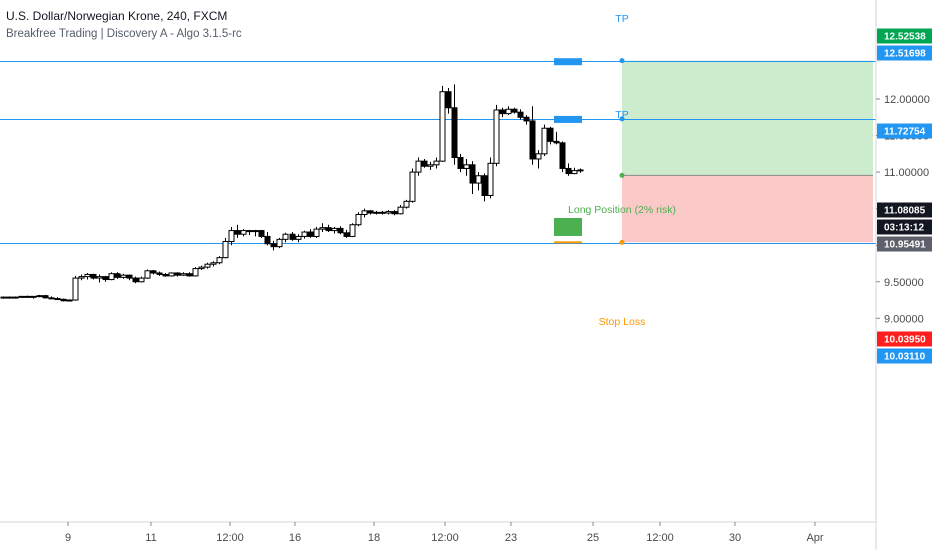 Image resolution: width=932 pixels, height=550 pixels. Describe the element at coordinates (444, 533) in the screenshot. I see `time-axis-ticks: 9 11 12:00 16 18 12:00 23 25 12:00 30 Apr` at that location.